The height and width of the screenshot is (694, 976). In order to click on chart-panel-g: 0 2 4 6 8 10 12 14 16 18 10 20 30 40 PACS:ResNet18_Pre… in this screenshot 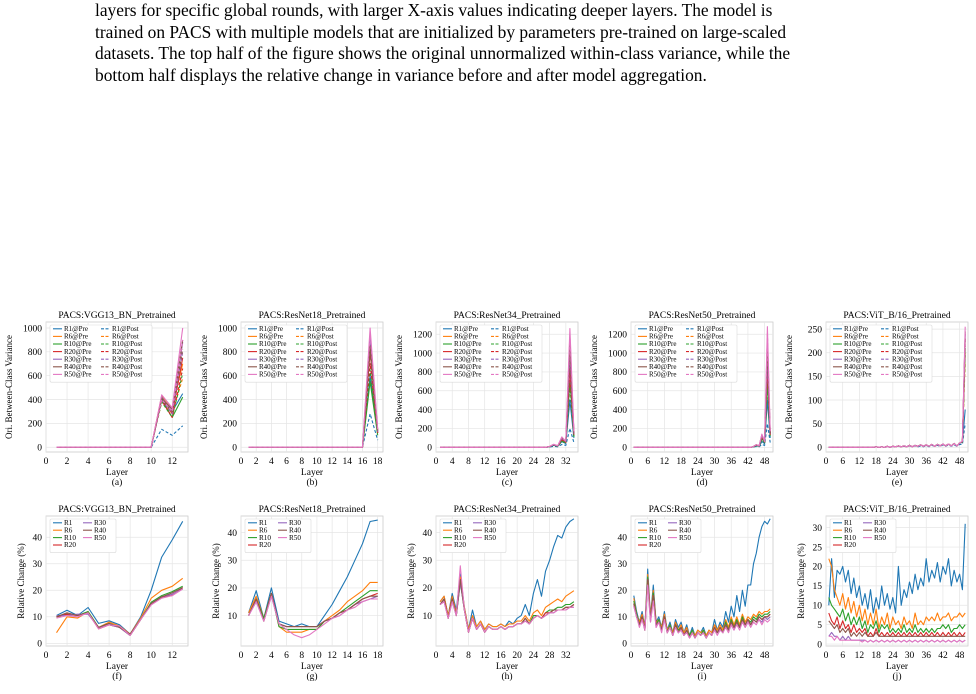, I will do `click(292, 594)`.